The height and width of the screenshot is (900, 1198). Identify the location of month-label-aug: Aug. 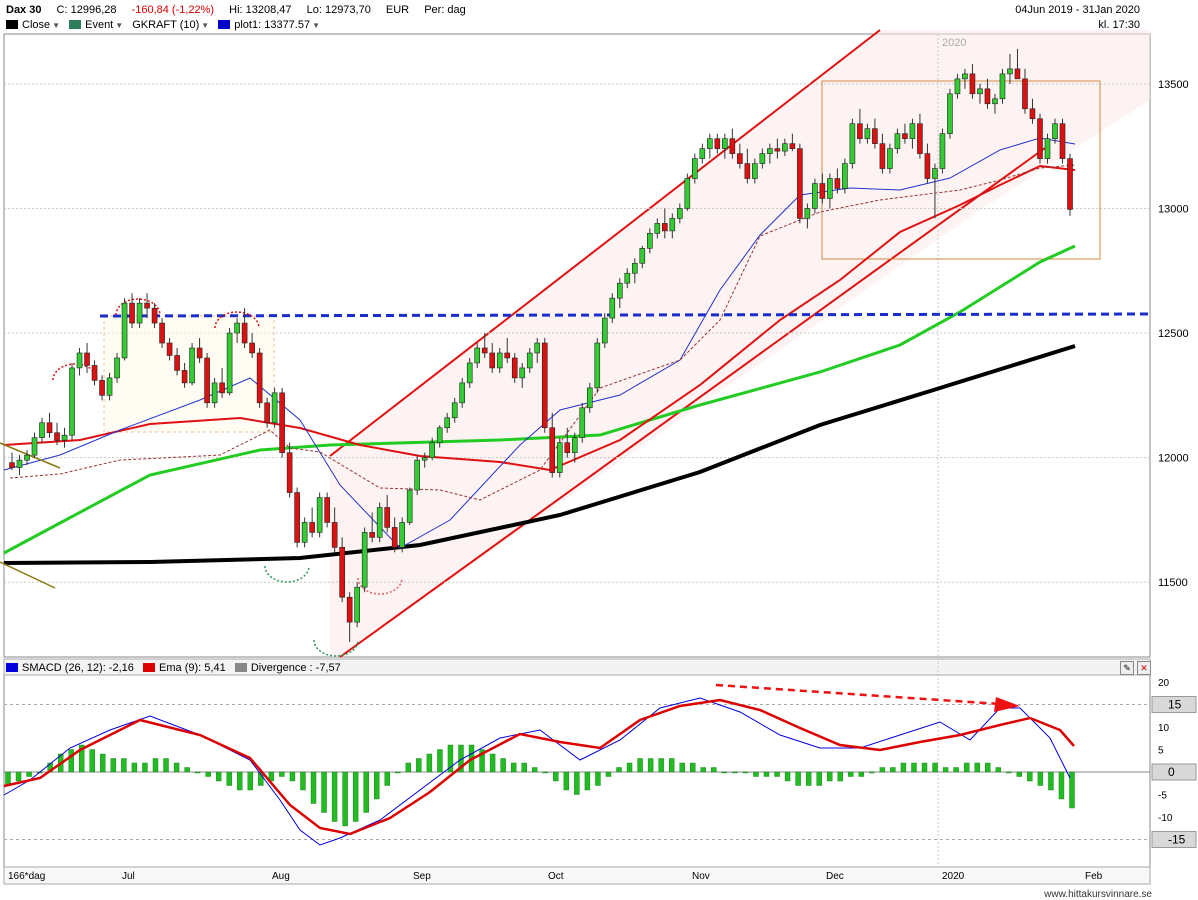
(281, 876).